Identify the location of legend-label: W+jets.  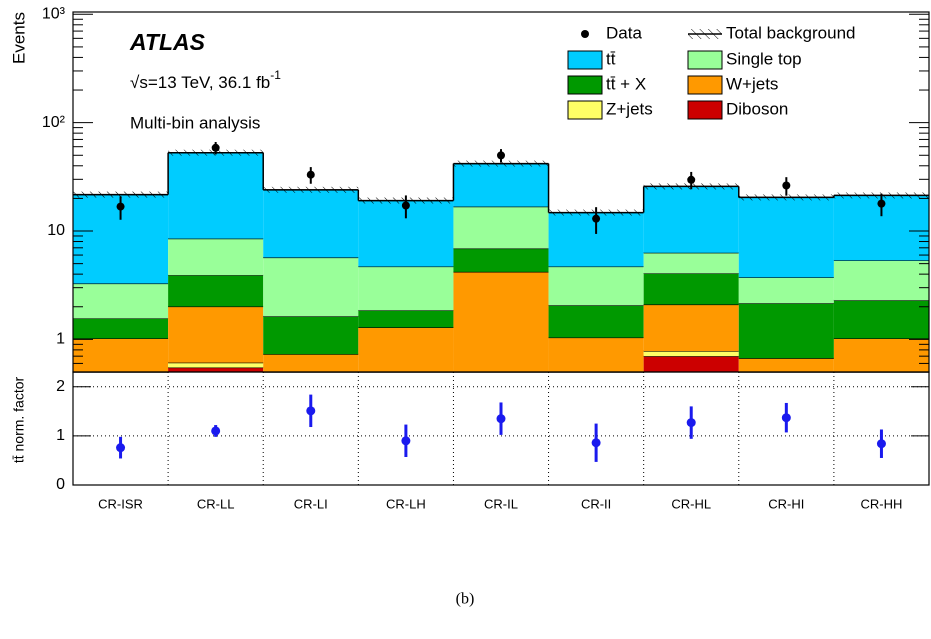
(752, 83).